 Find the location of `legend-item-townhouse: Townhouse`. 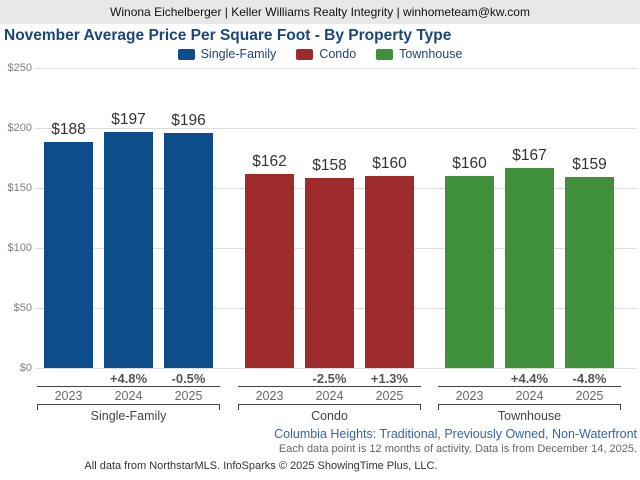

legend-item-townhouse: Townhouse is located at coordinates (419, 54).